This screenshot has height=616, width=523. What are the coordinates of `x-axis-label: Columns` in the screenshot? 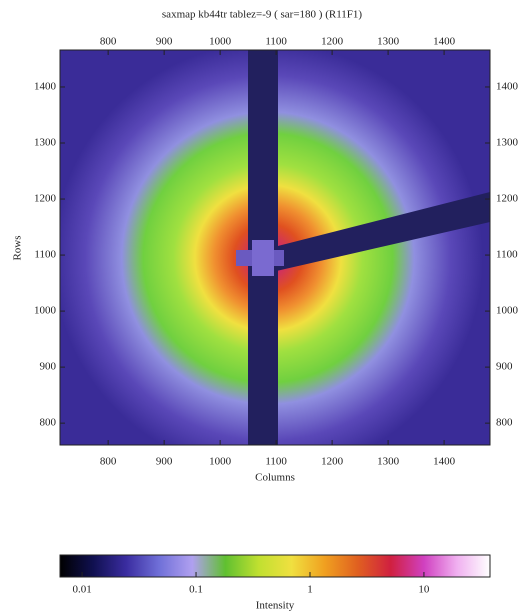 It's located at (275, 478).